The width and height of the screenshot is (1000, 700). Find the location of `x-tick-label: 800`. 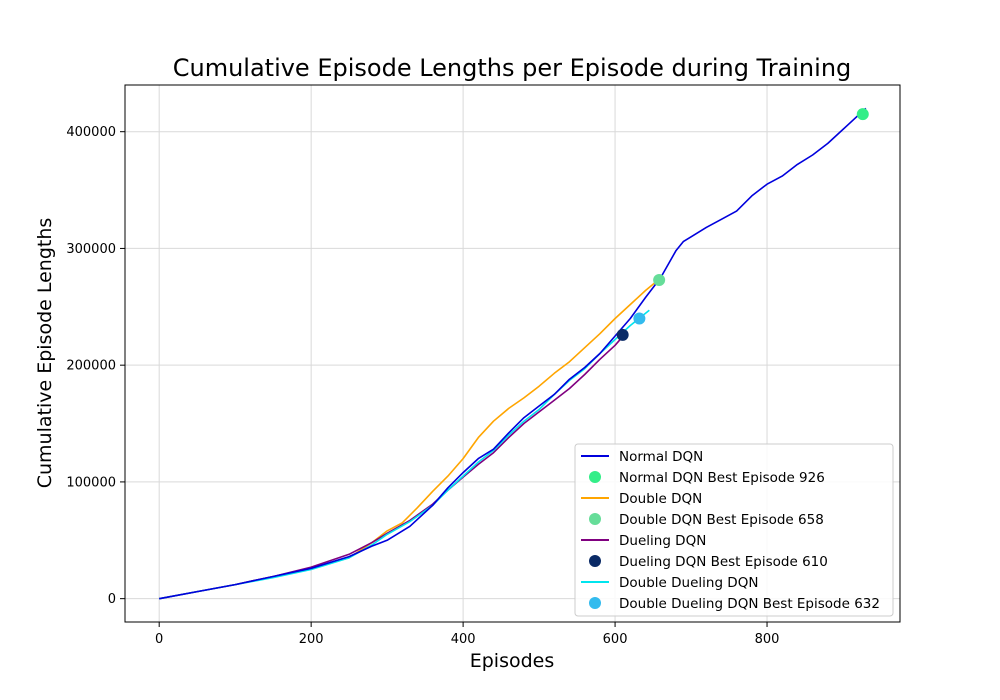

x-tick-label: 800 is located at coordinates (767, 639).